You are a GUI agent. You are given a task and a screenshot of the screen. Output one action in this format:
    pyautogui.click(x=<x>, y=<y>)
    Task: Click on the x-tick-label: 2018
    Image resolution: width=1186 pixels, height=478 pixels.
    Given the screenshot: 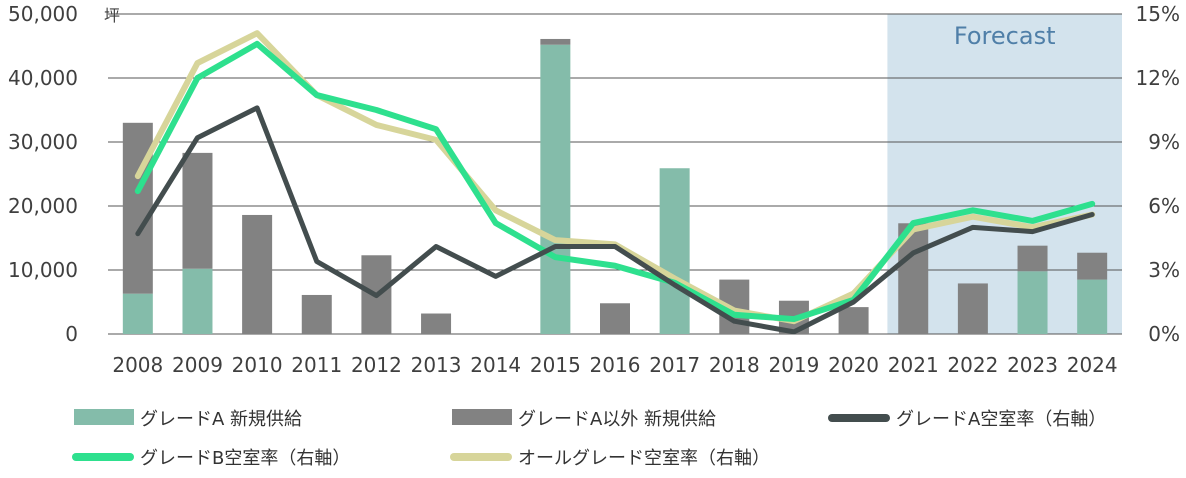 What is the action you would take?
    pyautogui.click(x=734, y=365)
    